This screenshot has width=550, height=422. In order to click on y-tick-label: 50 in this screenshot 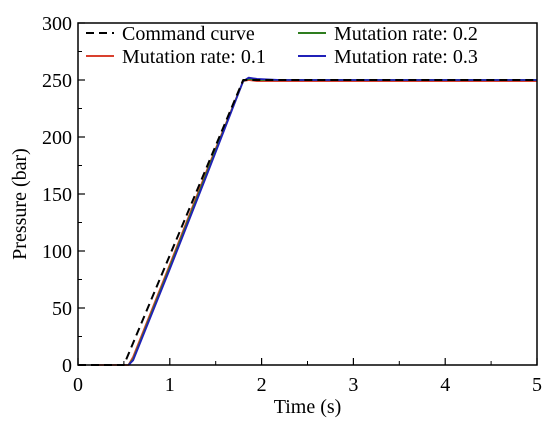, I will do `click(62, 309)`.